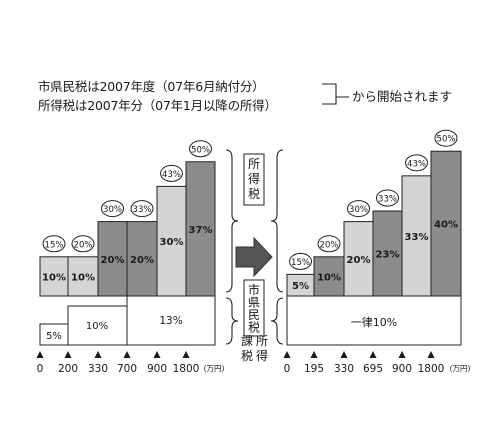 Image resolution: width=500 pixels, height=423 pixels. What do you see at coordinates (287, 369) in the screenshot?
I see `right-axis-tick-label: 0` at bounding box center [287, 369].